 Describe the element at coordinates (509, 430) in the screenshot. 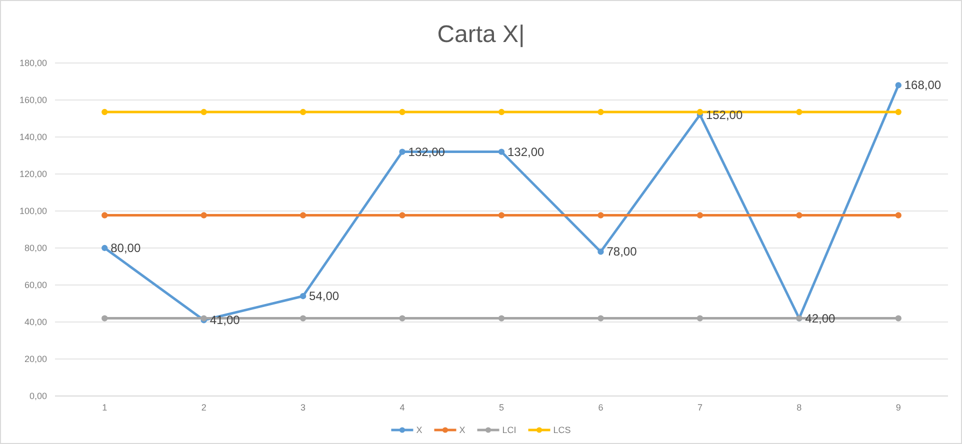

I see `legend-label: LCI` at that location.